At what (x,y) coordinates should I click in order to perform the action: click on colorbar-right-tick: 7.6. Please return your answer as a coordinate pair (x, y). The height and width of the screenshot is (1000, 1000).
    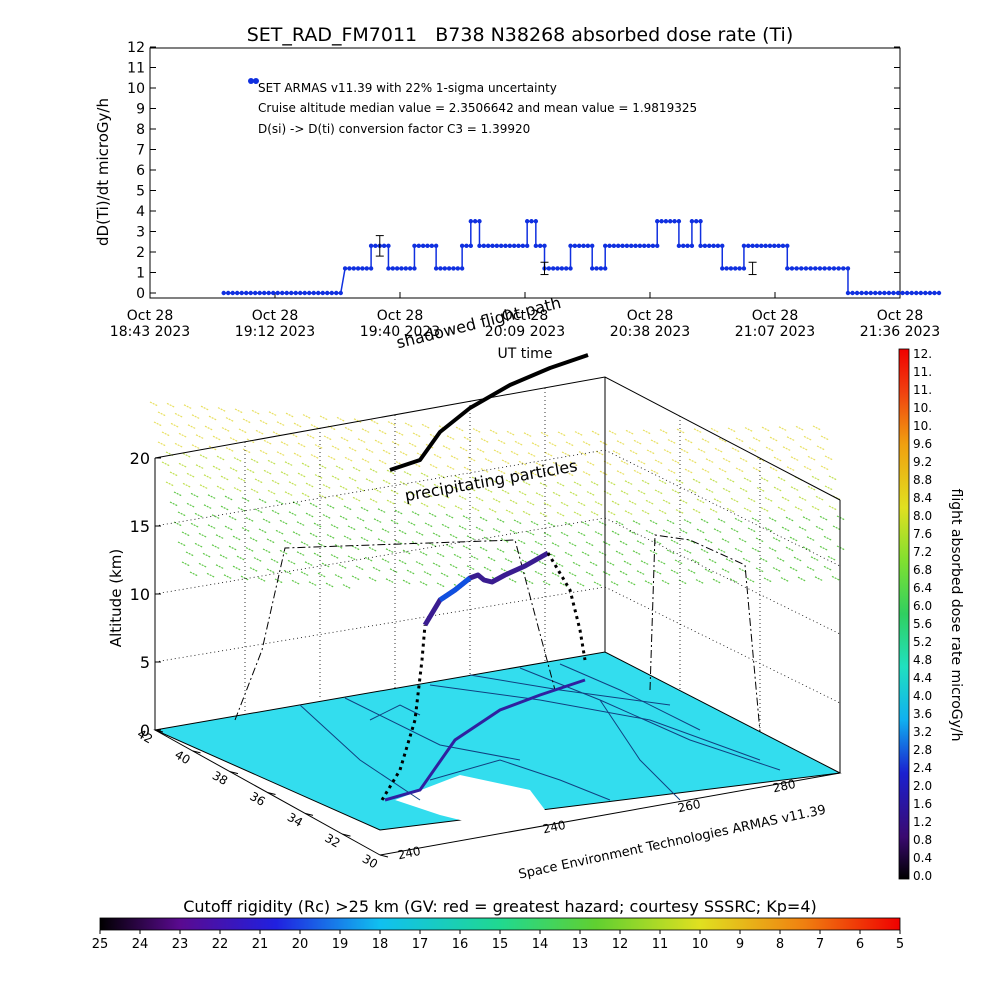
    Looking at the image, I should click on (922, 534).